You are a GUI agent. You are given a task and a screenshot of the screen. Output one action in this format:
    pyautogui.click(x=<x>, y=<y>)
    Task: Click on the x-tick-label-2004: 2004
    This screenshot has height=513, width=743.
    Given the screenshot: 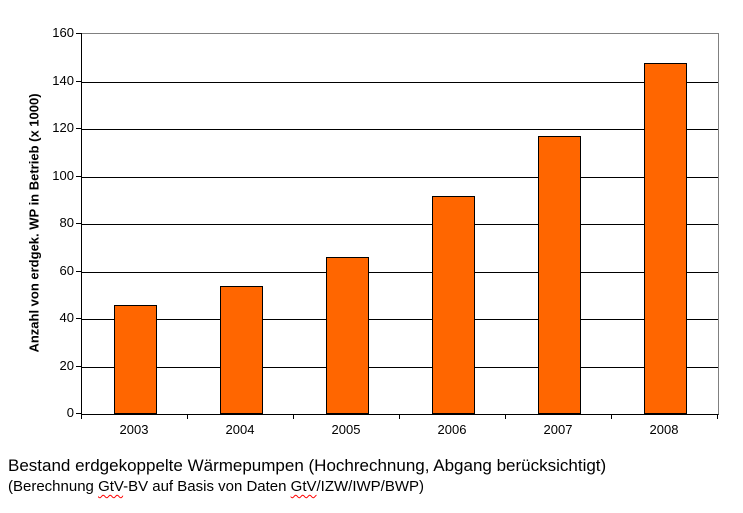 What is the action you would take?
    pyautogui.click(x=240, y=429)
    